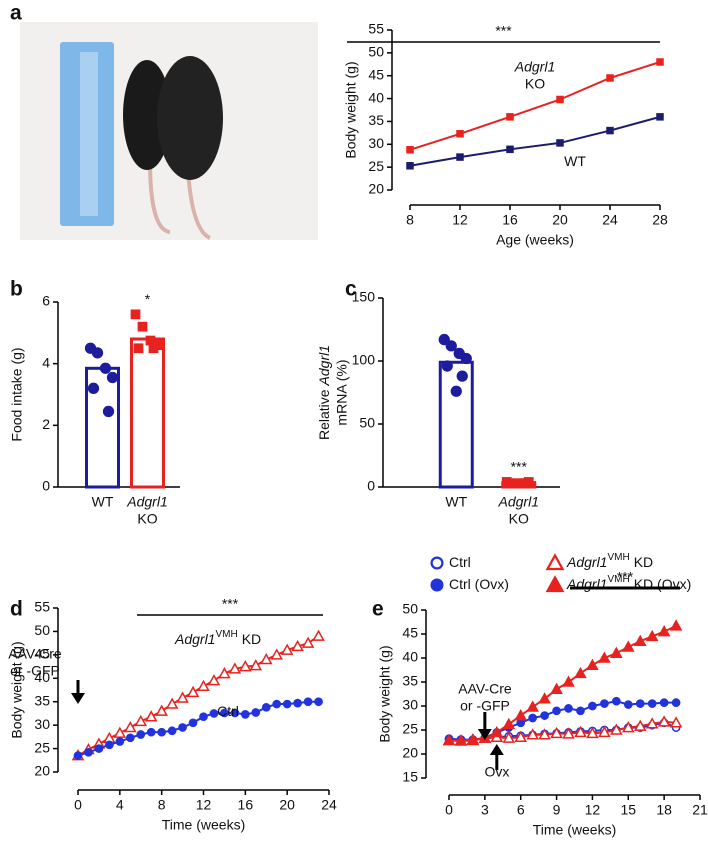  What do you see at coordinates (484, 734) in the screenshot?
I see `arrow-head` at bounding box center [484, 734].